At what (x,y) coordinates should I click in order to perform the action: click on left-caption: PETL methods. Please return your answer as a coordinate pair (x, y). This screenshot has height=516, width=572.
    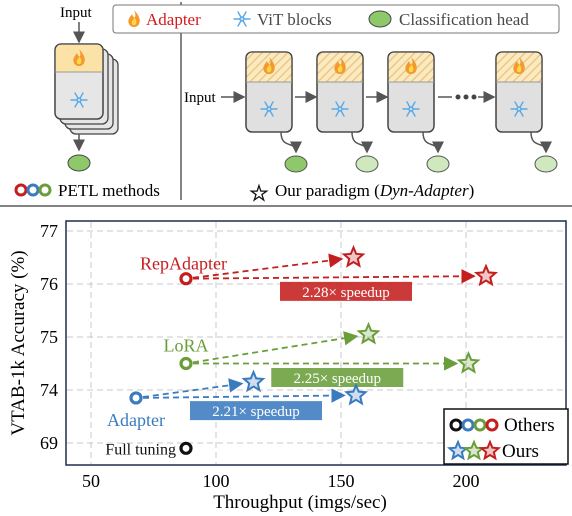
    Looking at the image, I should click on (109, 190).